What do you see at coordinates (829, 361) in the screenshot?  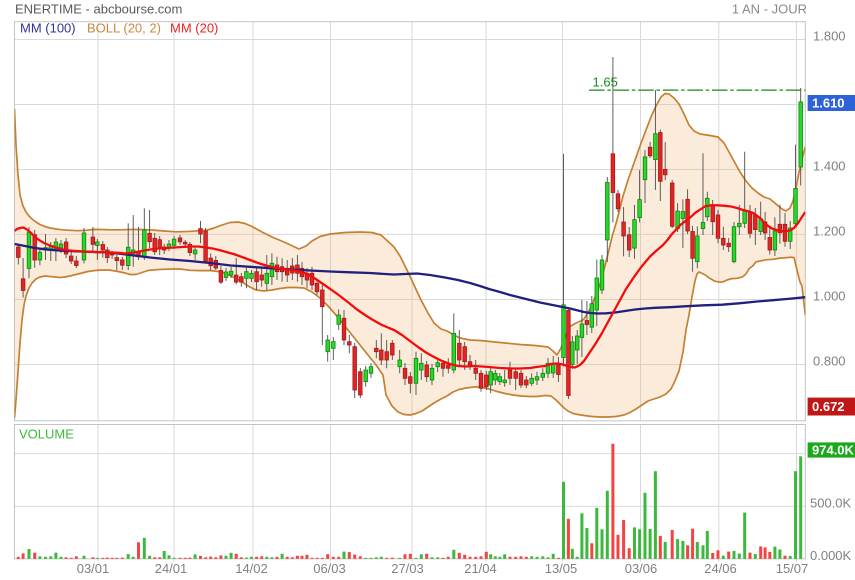 I see `svg-text: 0.800` at bounding box center [829, 361].